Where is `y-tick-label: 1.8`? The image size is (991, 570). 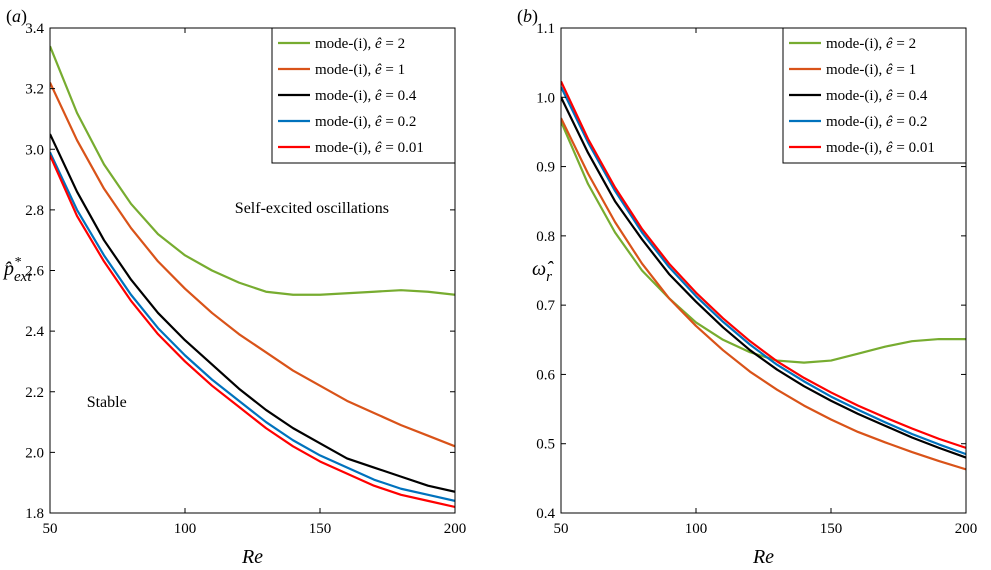 y-tick-label: 1.8 is located at coordinates (34, 514).